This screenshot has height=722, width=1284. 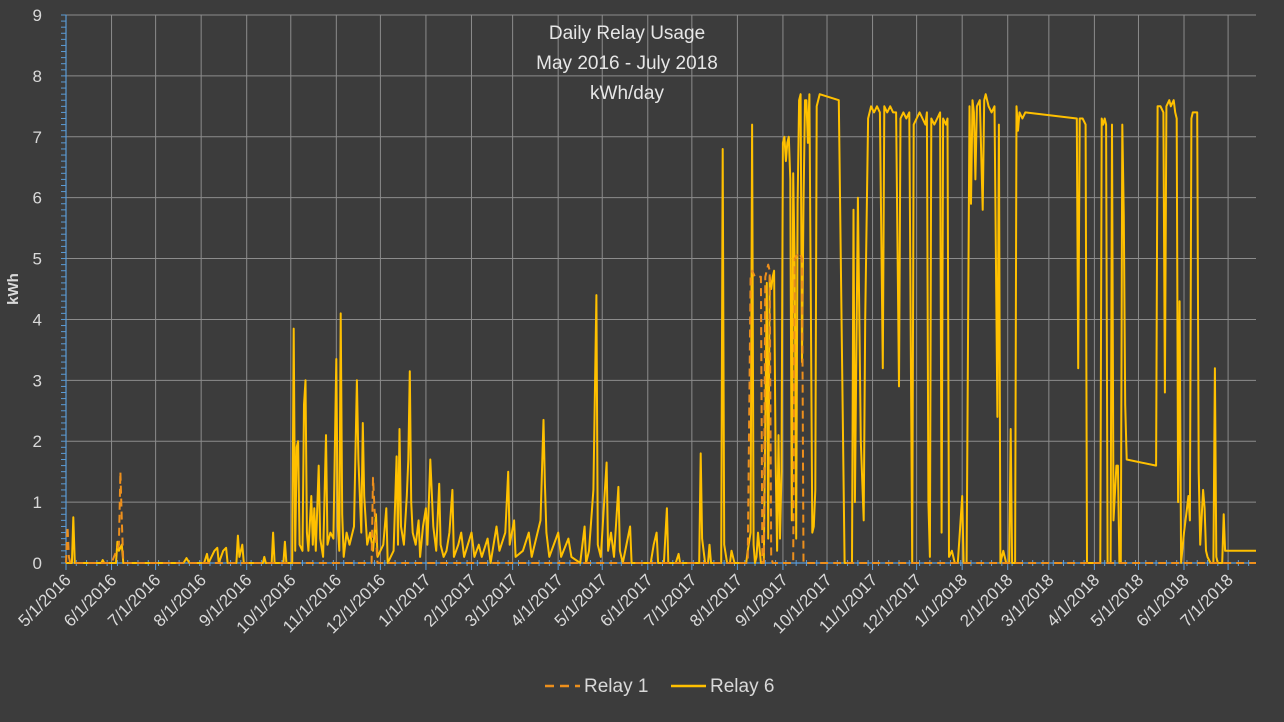 What do you see at coordinates (37, 319) in the screenshot?
I see `y-tick-label-4: 4` at bounding box center [37, 319].